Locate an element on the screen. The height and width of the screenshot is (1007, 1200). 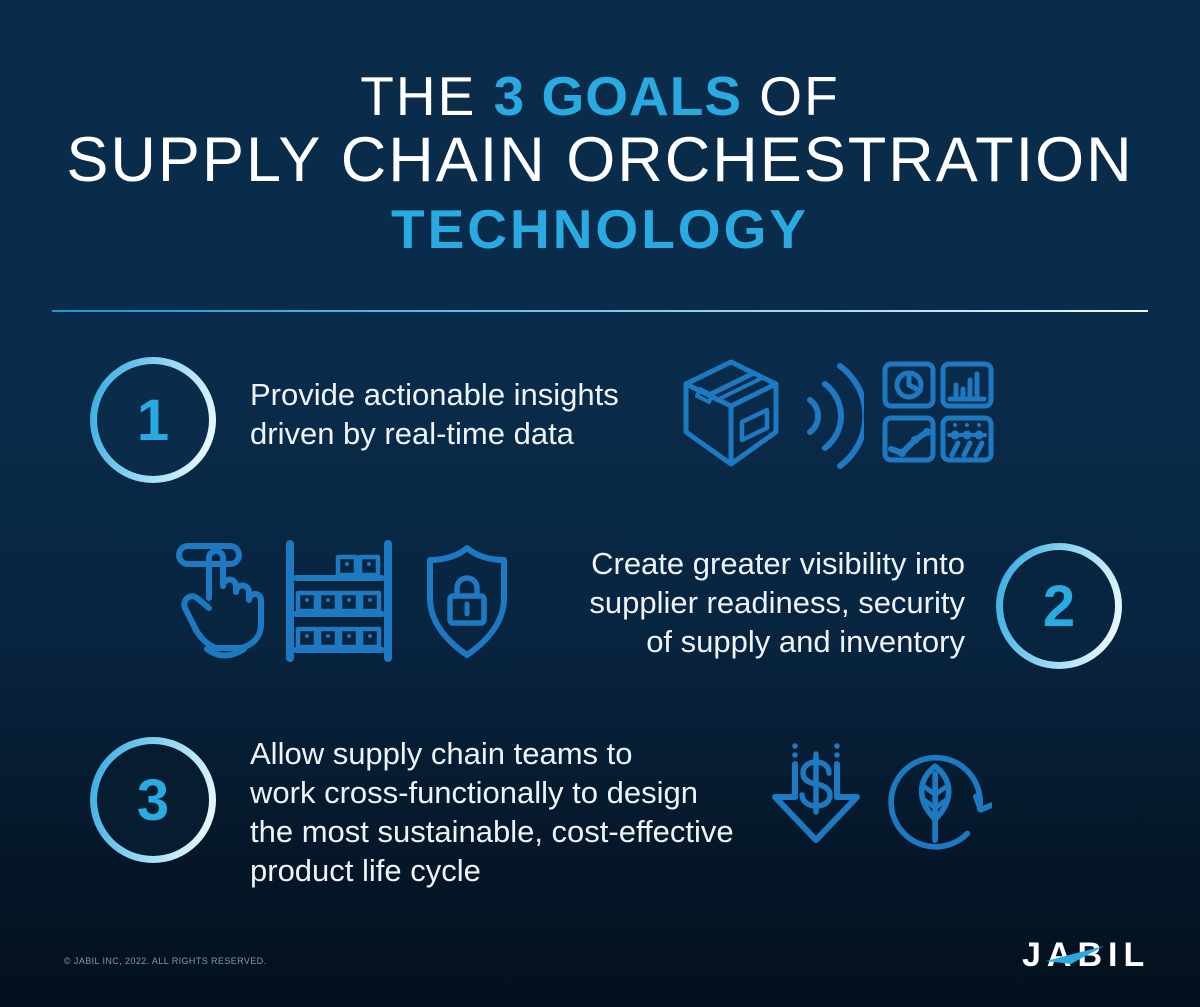
cost-down-arrow-icon is located at coordinates (816, 793).